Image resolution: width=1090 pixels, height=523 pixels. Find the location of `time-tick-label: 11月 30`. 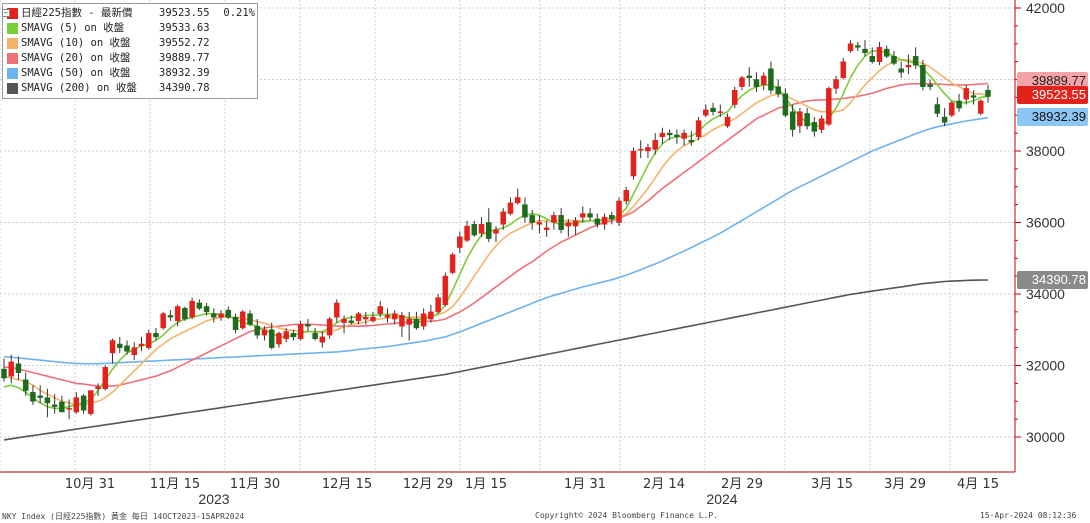

time-tick-label: 11月 30 is located at coordinates (255, 484).